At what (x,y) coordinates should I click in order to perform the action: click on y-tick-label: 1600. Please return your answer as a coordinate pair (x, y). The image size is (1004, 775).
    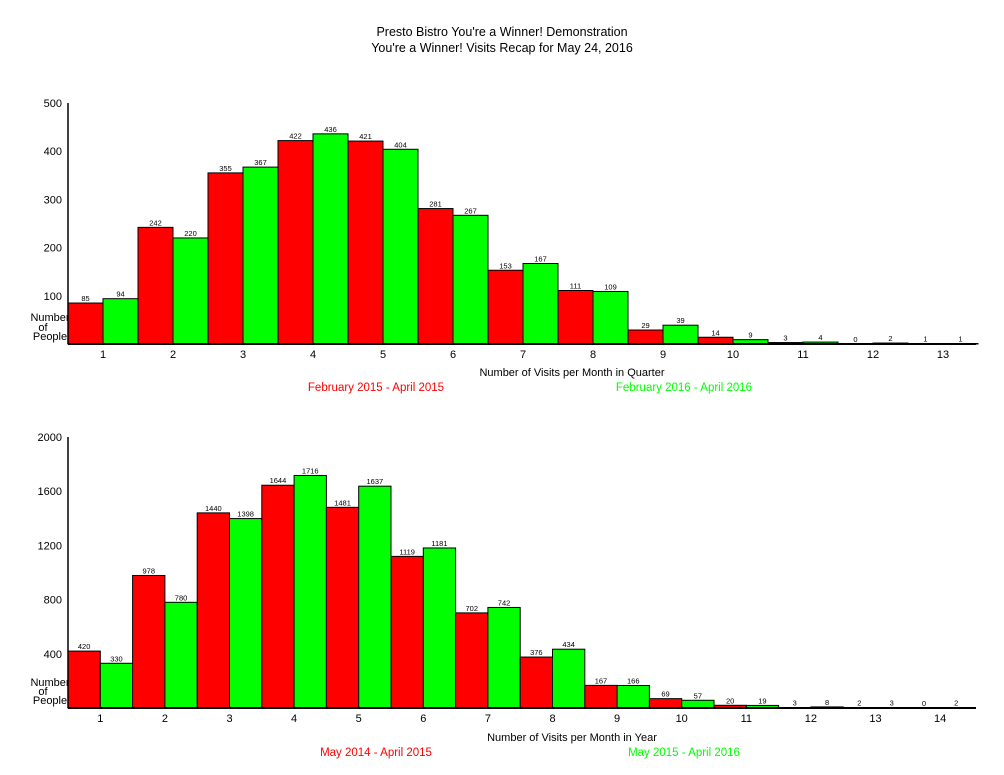
    Looking at the image, I should click on (50, 492).